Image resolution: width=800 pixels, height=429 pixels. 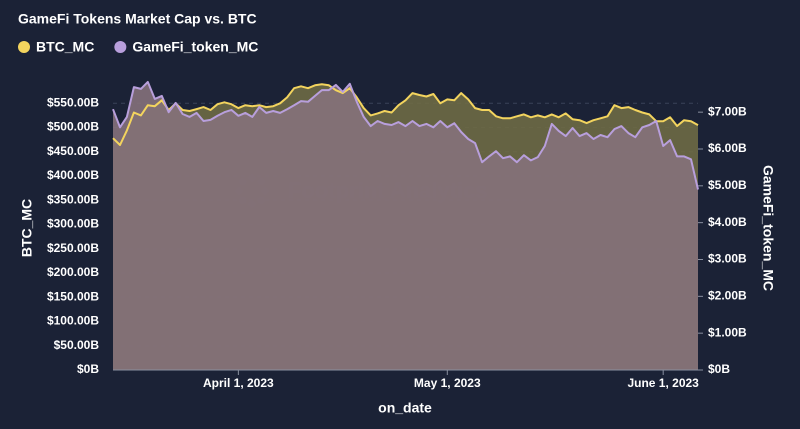 What do you see at coordinates (73, 272) in the screenshot?
I see `y-tick-label: $200.00B` at bounding box center [73, 272].